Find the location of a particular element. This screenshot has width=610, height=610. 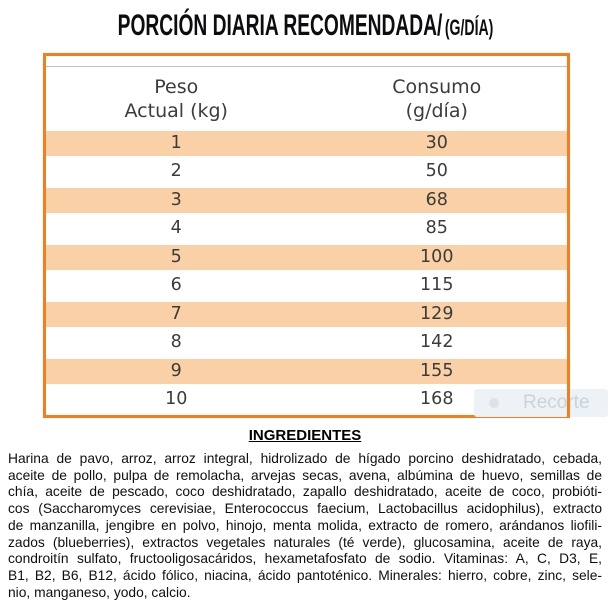

snip-dot-icon is located at coordinates (494, 403).